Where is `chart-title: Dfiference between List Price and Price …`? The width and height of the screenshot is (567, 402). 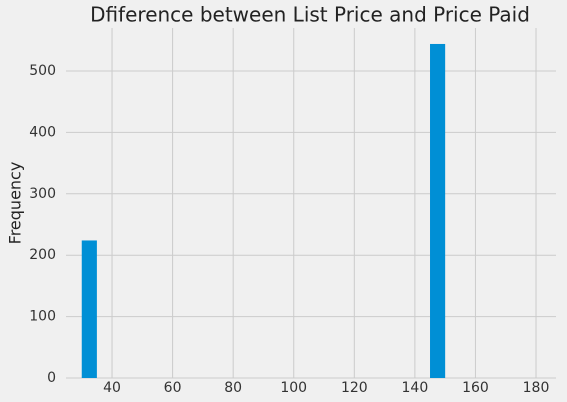 chart-title: Dfiference between List Price and Price … is located at coordinates (310, 15).